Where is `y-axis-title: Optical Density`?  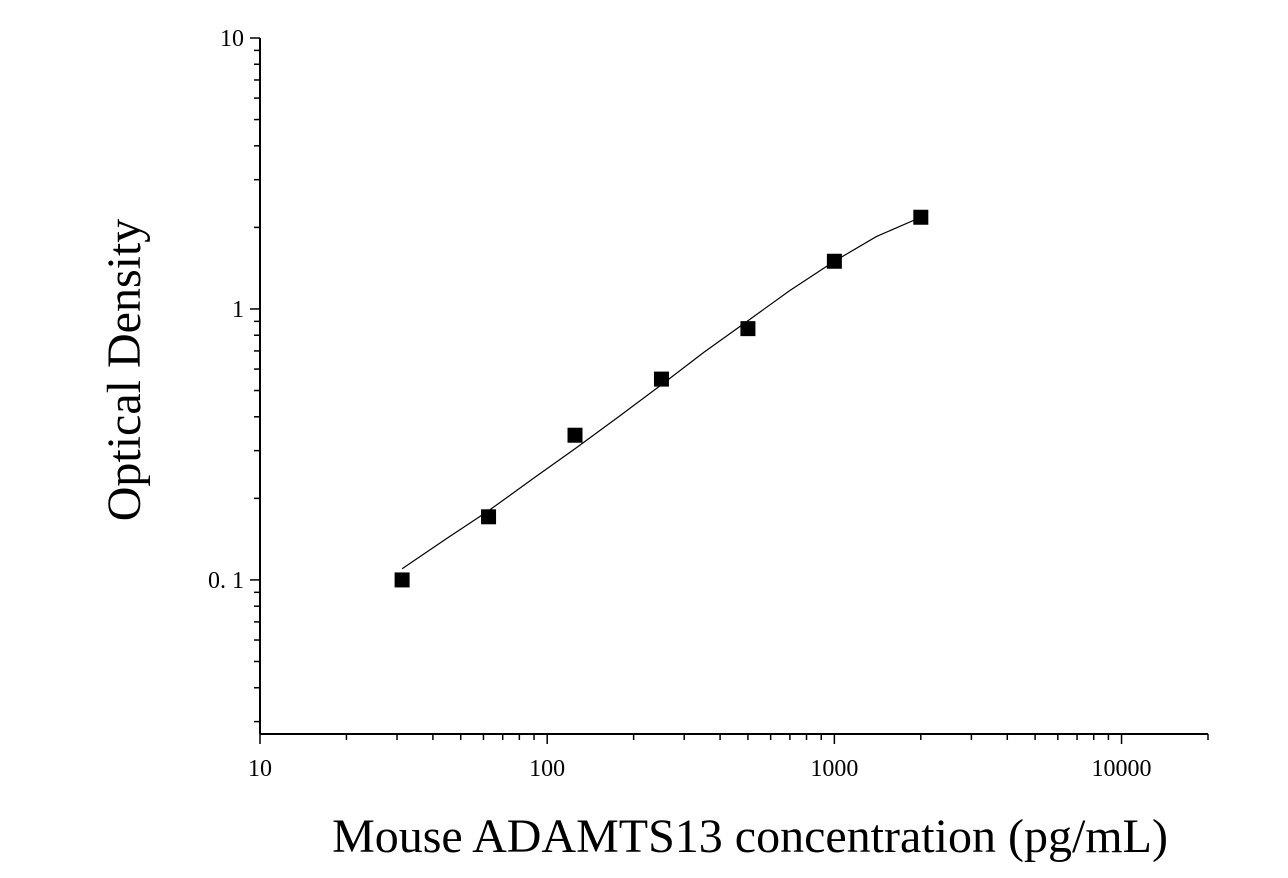
y-axis-title: Optical Density is located at coordinates (124, 370).